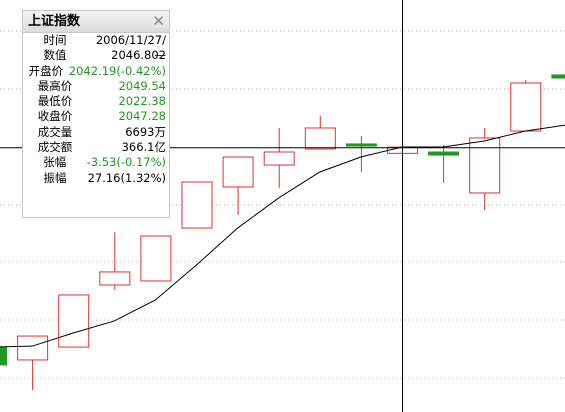  I want to click on panel-row: 时间 2006/11/27/—, so click(96, 48).